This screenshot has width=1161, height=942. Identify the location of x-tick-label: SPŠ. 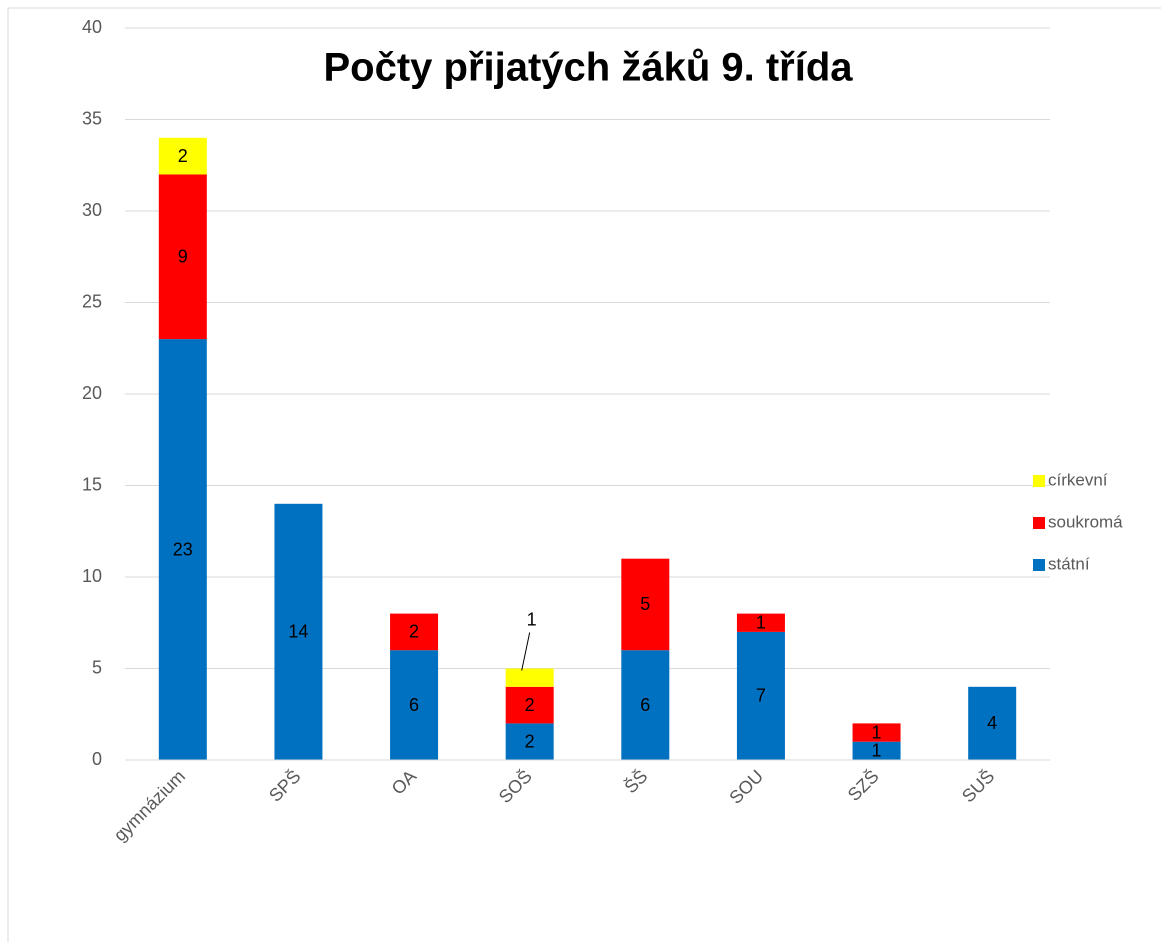
(284, 785).